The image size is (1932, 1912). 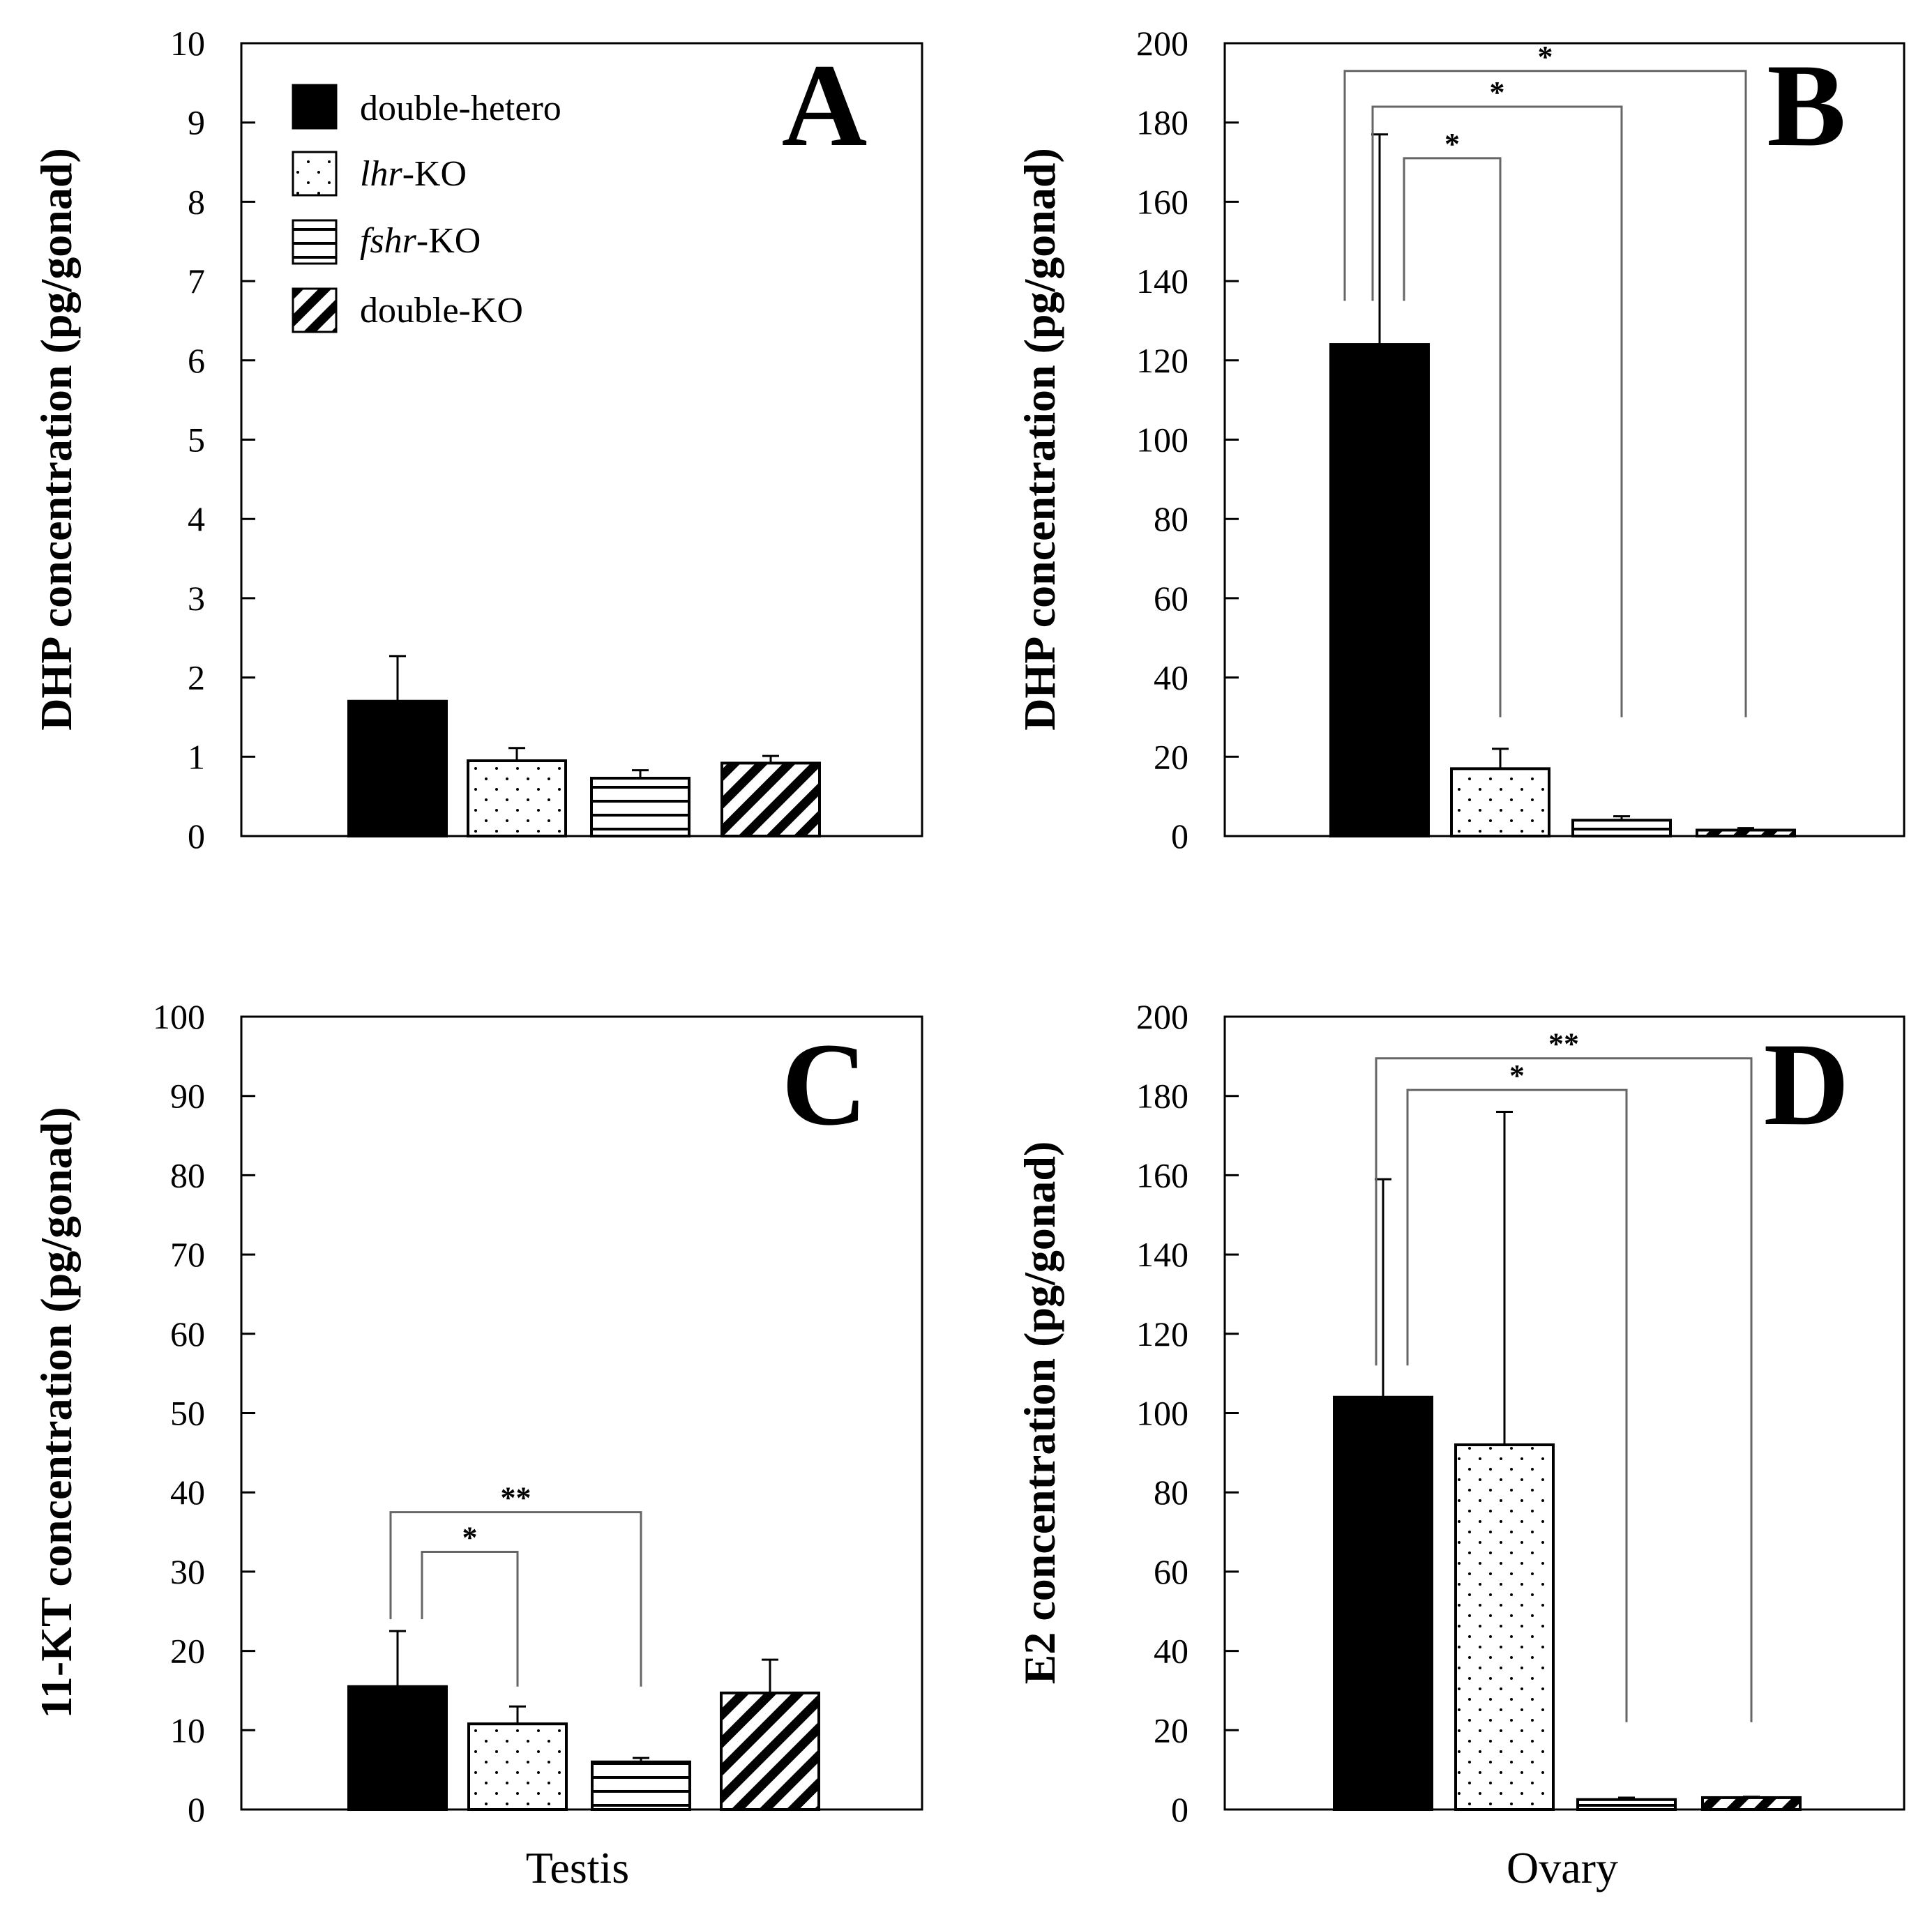 What do you see at coordinates (1807, 1084) in the screenshot?
I see `panel-d-letter: D` at bounding box center [1807, 1084].